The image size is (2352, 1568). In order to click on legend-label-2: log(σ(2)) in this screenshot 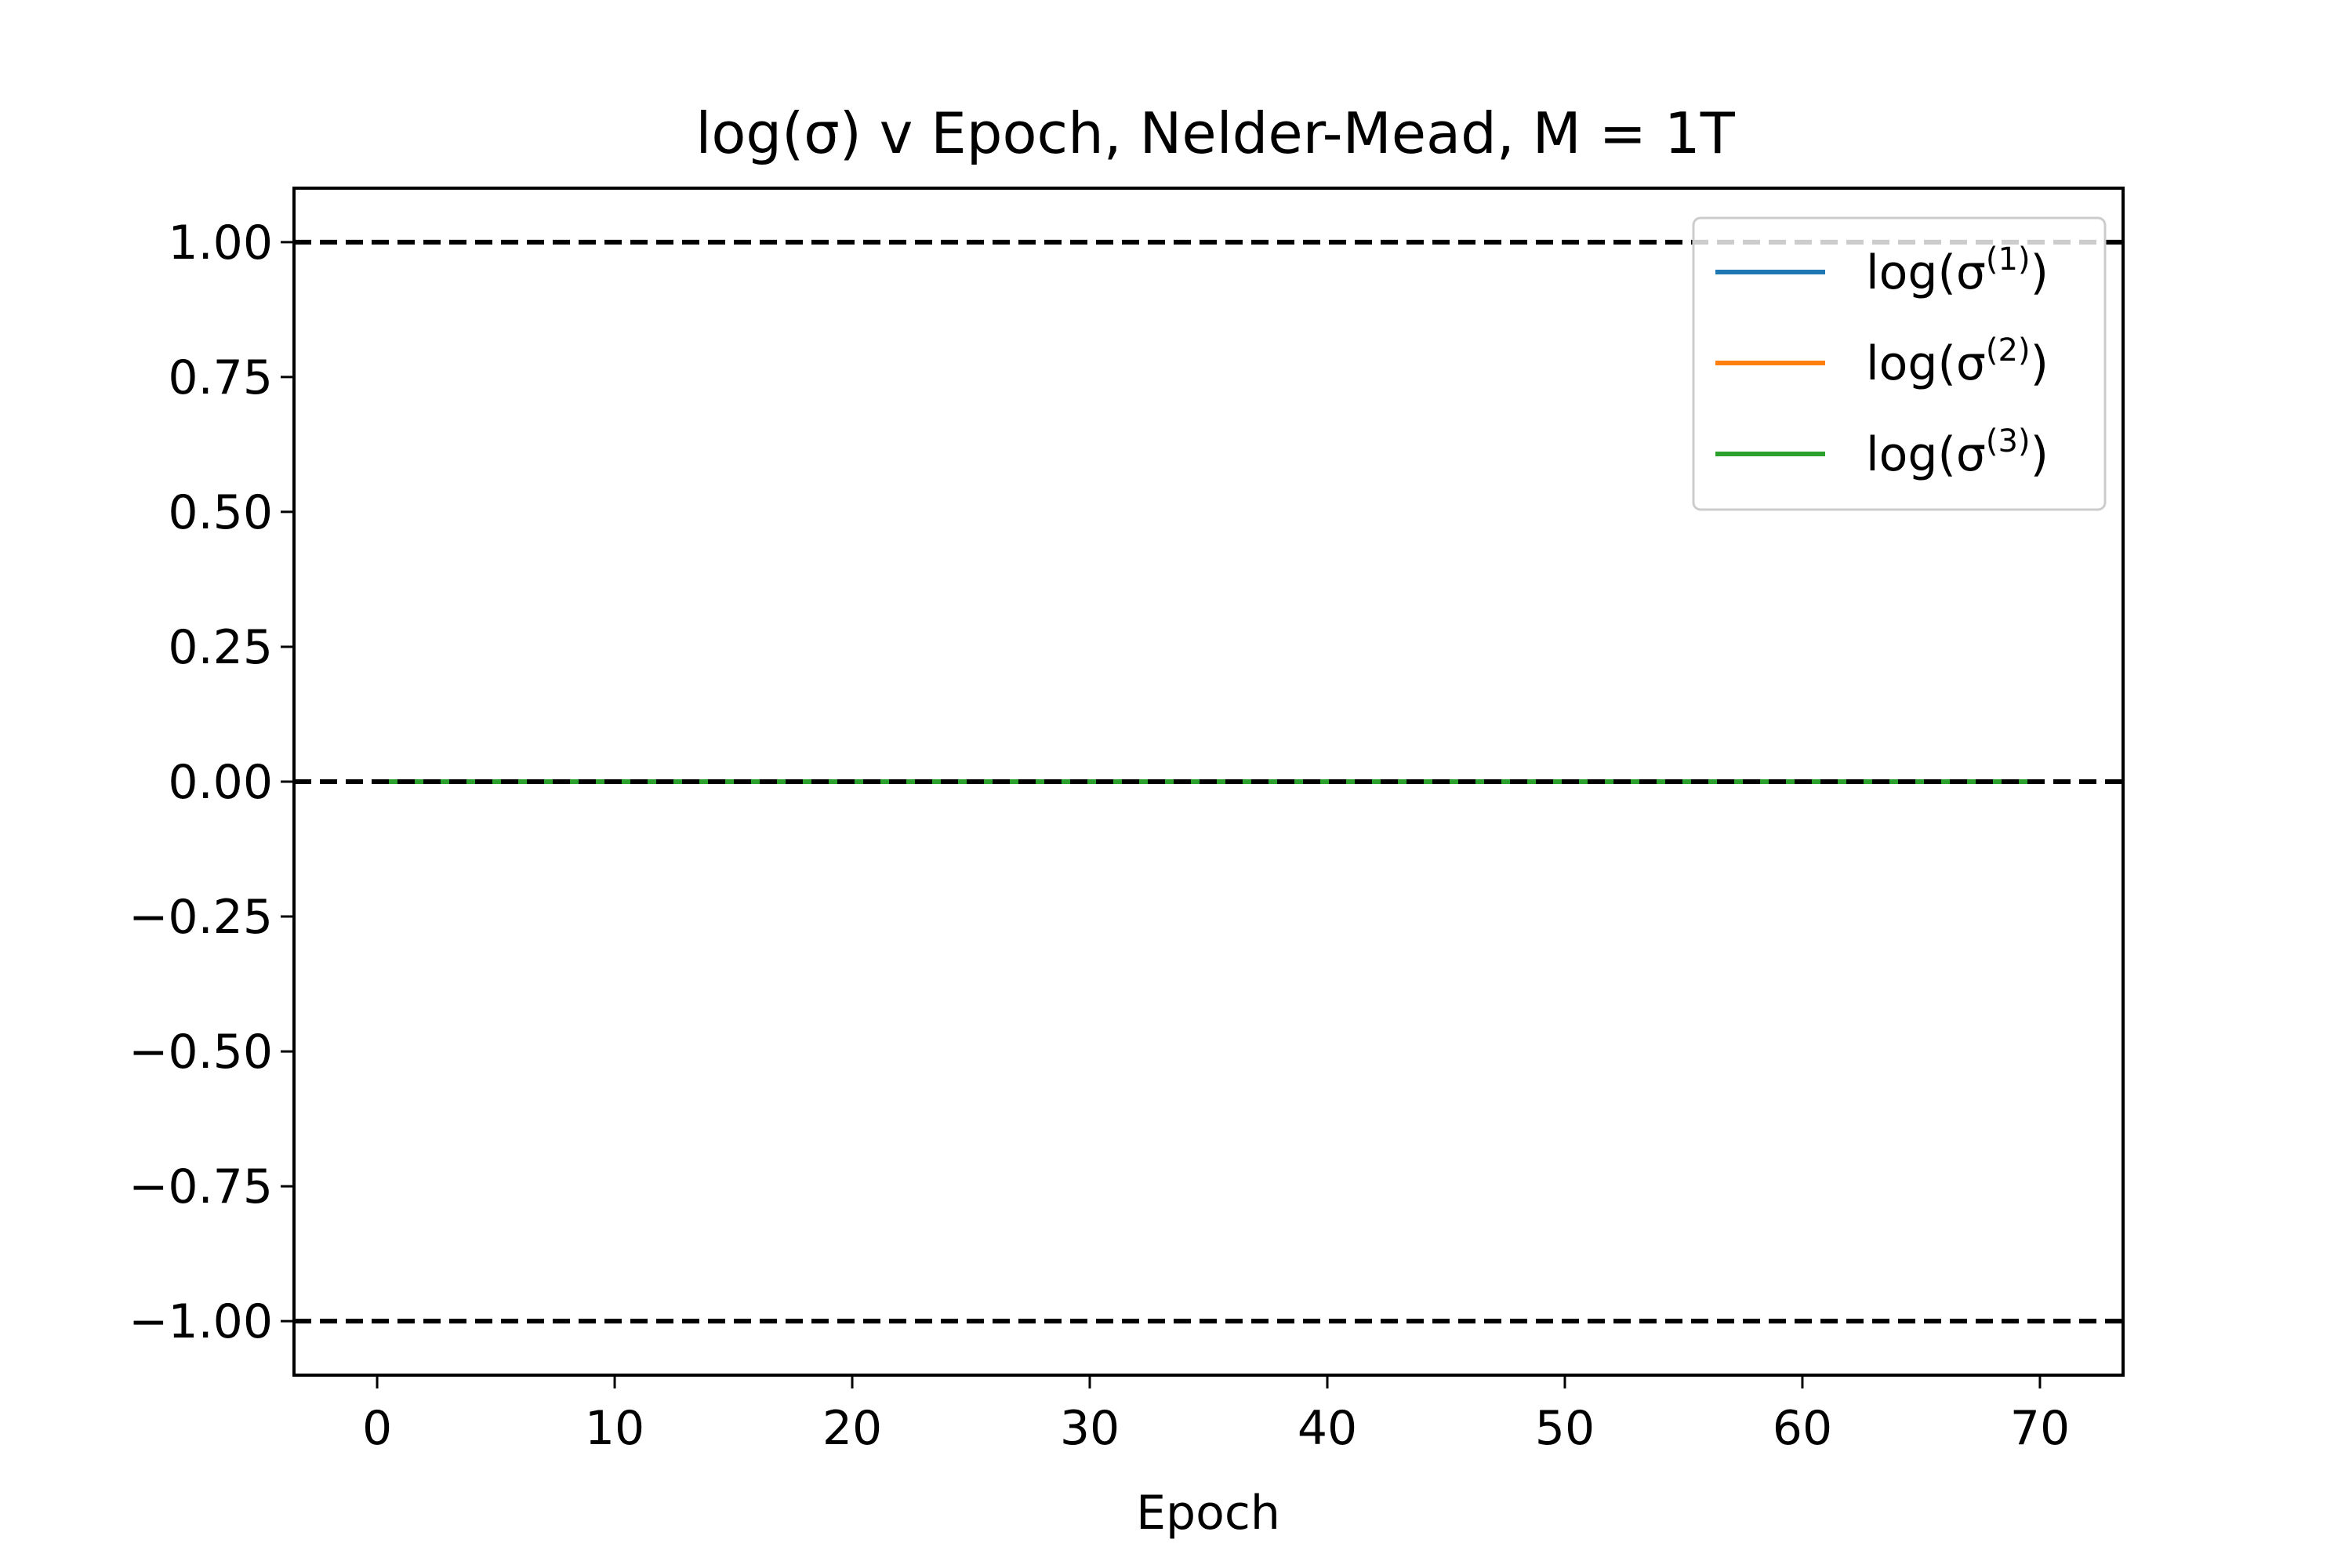, I will do `click(1957, 361)`.